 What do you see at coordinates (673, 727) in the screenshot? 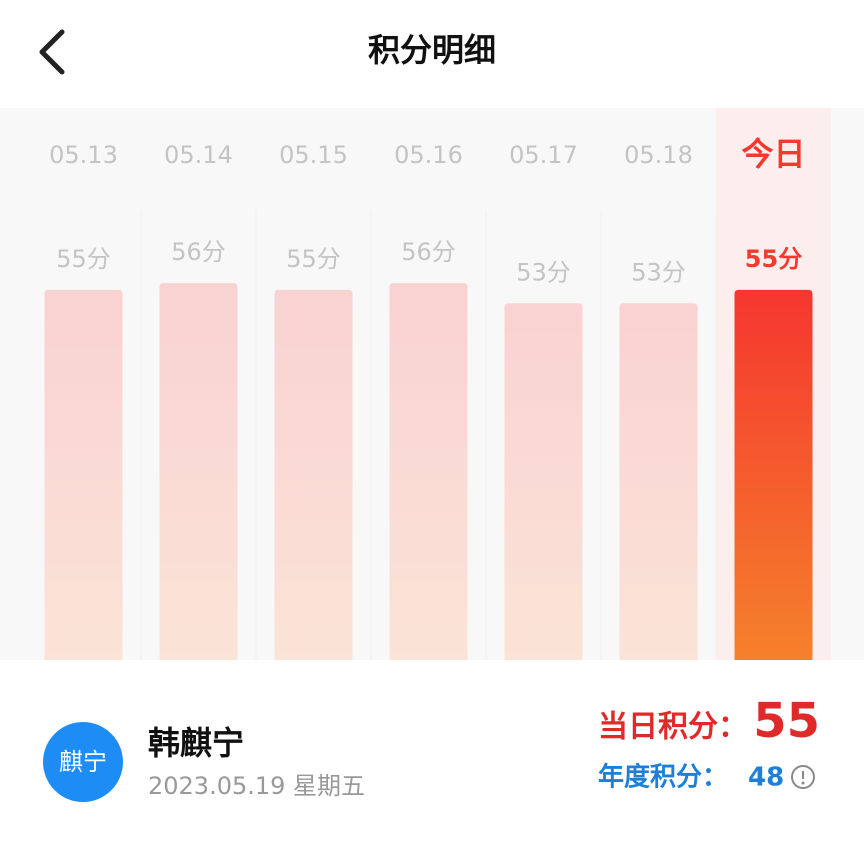
I see `daily-label: 当日积分：` at bounding box center [673, 727].